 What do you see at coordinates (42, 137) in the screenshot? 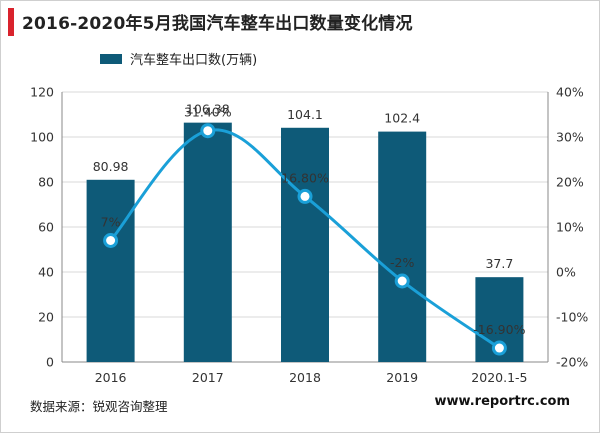
I see `left-tick-label: 100` at bounding box center [42, 137].